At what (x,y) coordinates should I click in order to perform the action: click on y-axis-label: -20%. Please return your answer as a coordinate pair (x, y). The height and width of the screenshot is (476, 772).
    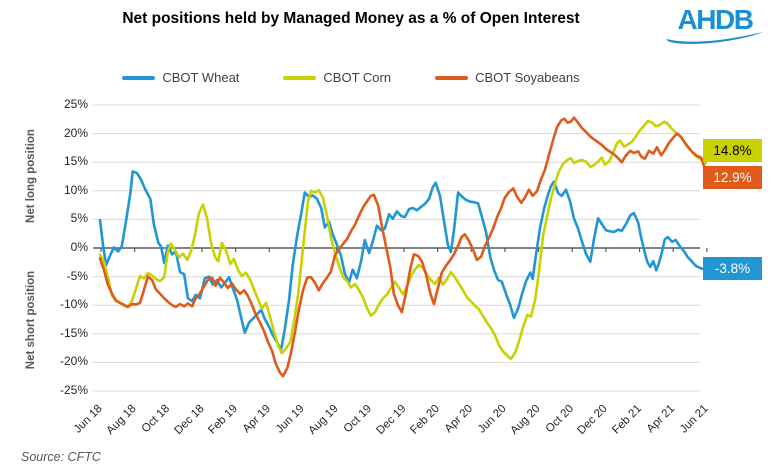
    Looking at the image, I should click on (73, 361).